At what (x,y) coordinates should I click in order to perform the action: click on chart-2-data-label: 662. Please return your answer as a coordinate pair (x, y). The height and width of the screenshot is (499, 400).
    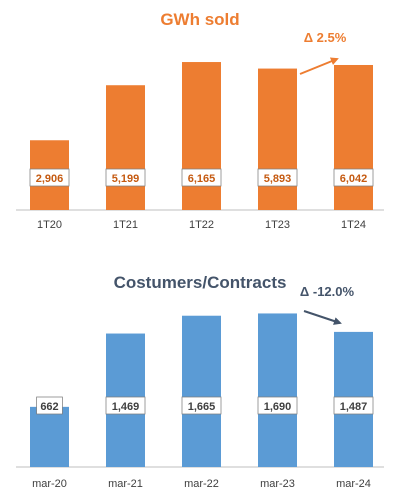
    Looking at the image, I should click on (49, 407).